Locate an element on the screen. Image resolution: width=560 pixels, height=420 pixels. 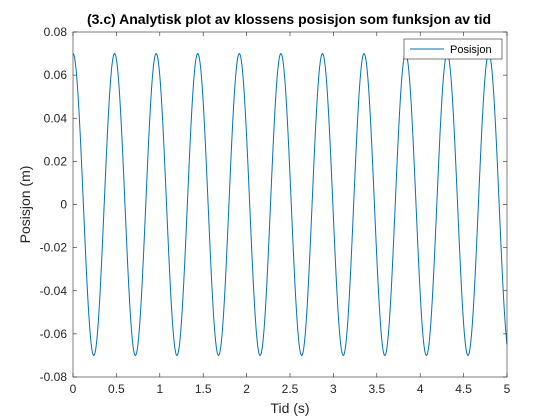
x-tick-label: 0 is located at coordinates (73, 389).